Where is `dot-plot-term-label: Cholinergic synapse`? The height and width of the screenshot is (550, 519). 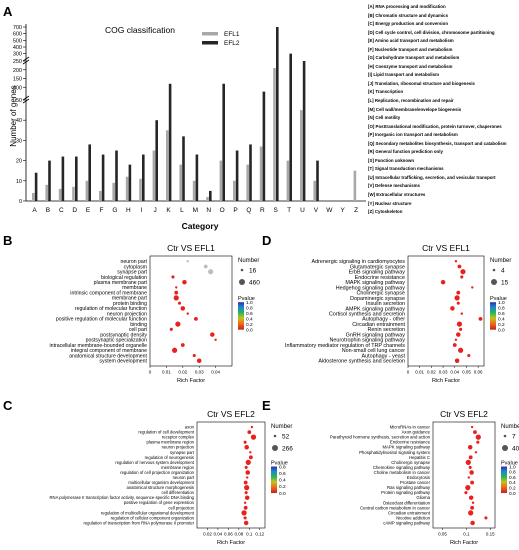 dot-plot-term-label: Cholinergic synapse is located at coordinates (380, 294).